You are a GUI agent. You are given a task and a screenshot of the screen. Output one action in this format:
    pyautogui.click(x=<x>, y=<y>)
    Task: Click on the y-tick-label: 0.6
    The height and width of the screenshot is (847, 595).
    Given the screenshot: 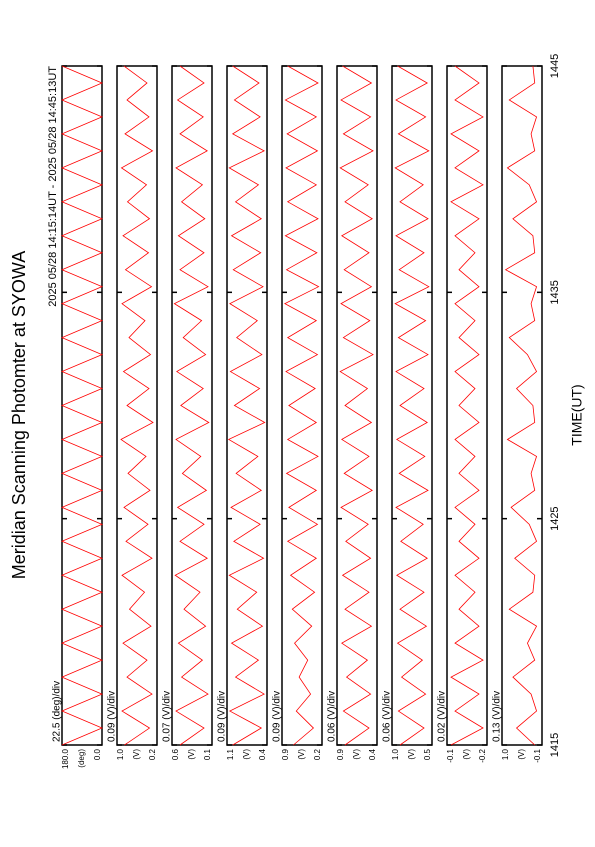 What is the action you would take?
    pyautogui.click(x=175, y=754)
    